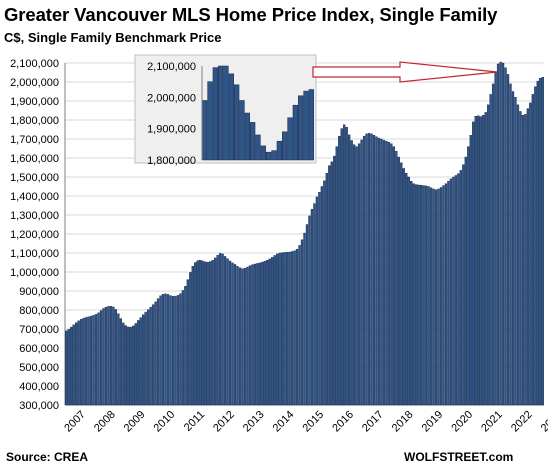 Image resolution: width=548 pixels, height=470 pixels. Describe the element at coordinates (34, 178) in the screenshot. I see `y-tick-label: 1,500,000` at that location.